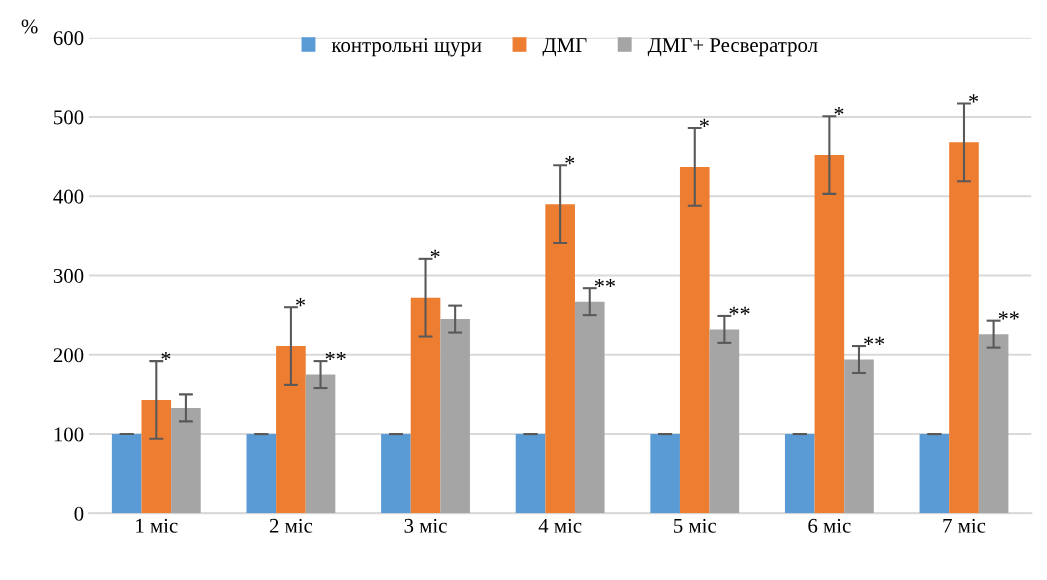 Image resolution: width=1047 pixels, height=580 pixels. Describe the element at coordinates (406, 47) in the screenshot. I see `legend-label: контрольні щури` at that location.